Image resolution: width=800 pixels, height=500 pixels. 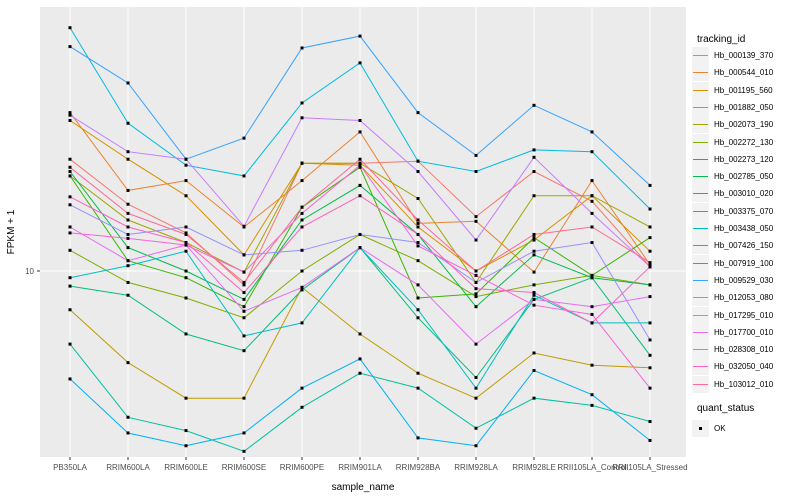 I want to click on quant-ok-key, so click(x=700, y=428).